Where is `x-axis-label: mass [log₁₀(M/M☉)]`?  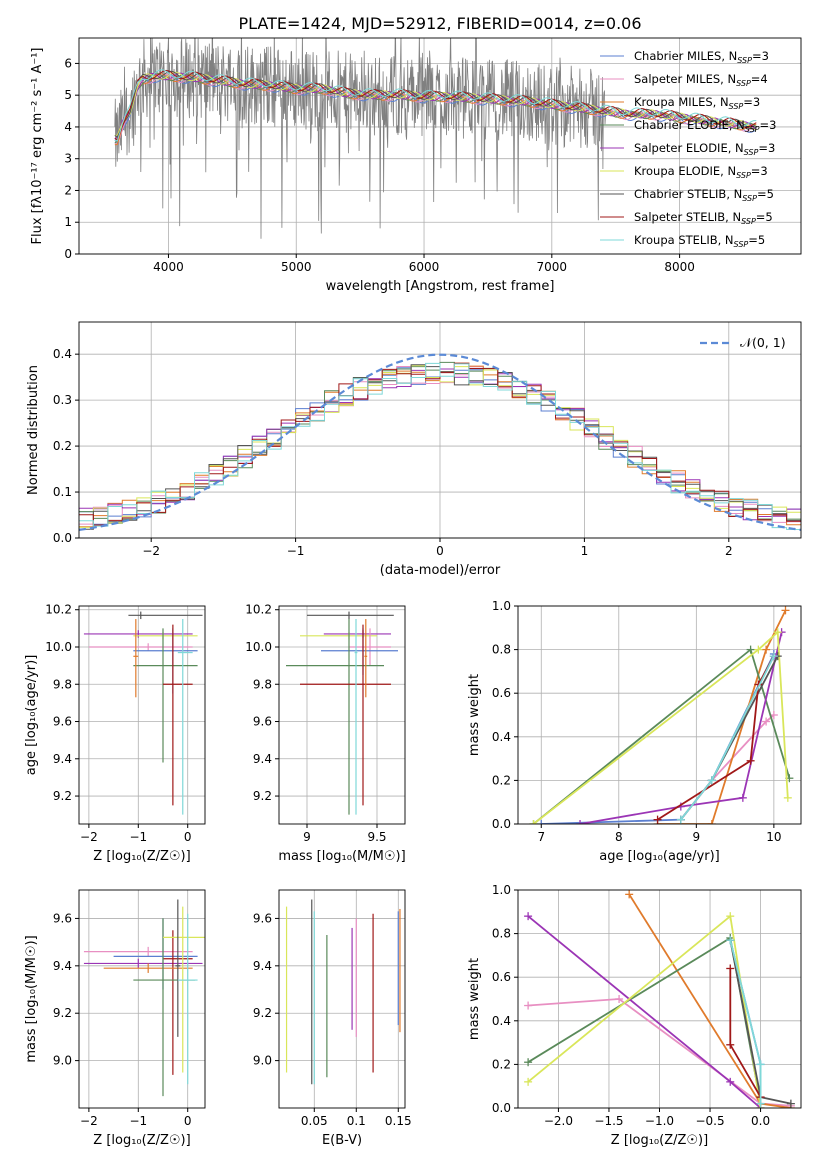 x-axis-label: mass [log₁₀(M/M☉)] is located at coordinates (341, 856).